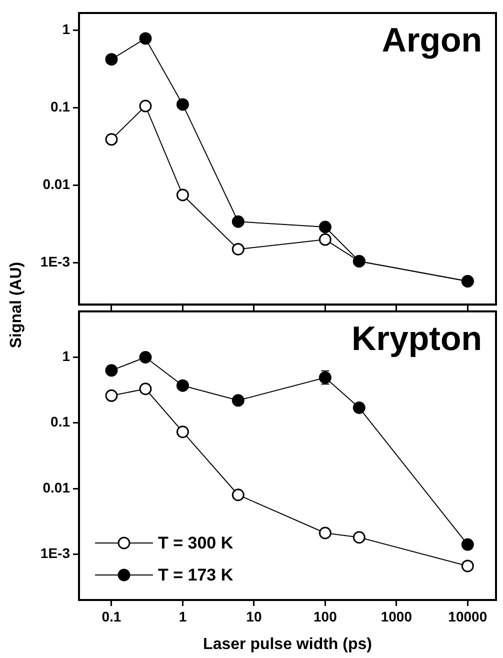  Describe the element at coordinates (468, 616) in the screenshot. I see `x-tick-label: 10000` at that location.